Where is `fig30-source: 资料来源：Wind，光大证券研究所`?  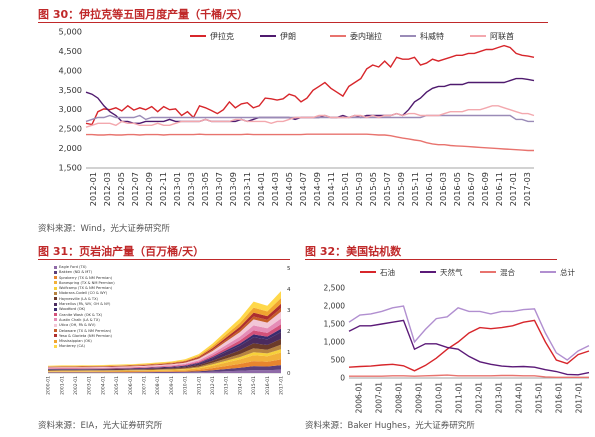 fig30-source: 资料来源：Wind，光大证券研究所 is located at coordinates (104, 229).